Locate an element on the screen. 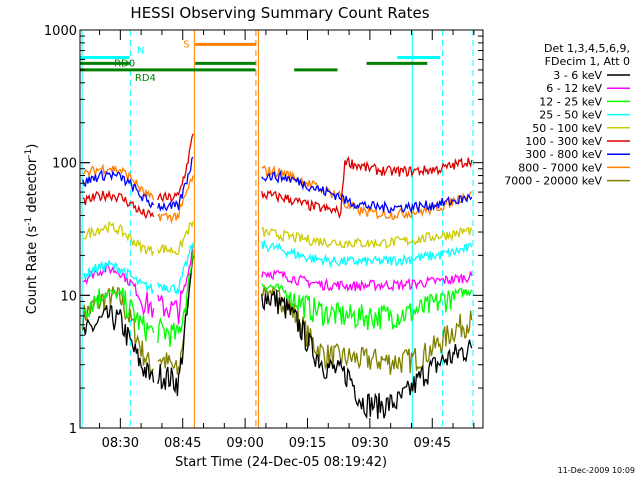 The width and height of the screenshot is (640, 480). legend-header: FDecim 1, Att 0 is located at coordinates (587, 61).